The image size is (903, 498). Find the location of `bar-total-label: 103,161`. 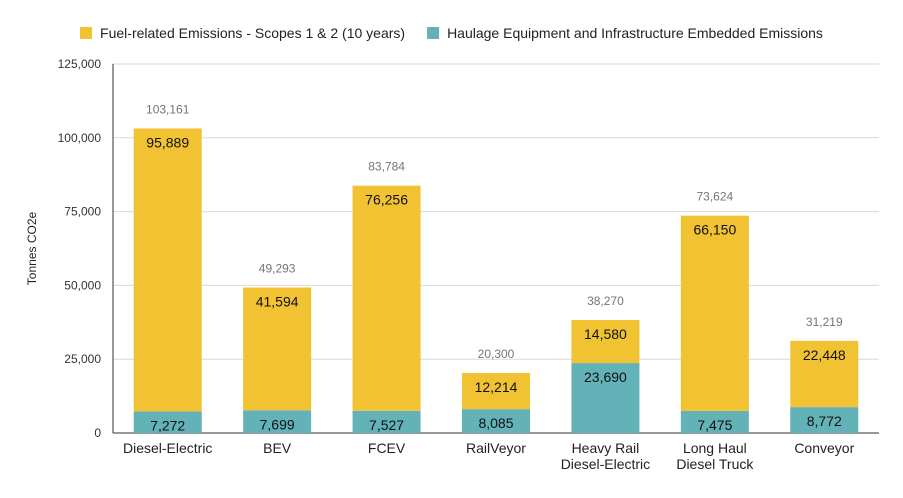

bar-total-label: 103,161 is located at coordinates (168, 109).